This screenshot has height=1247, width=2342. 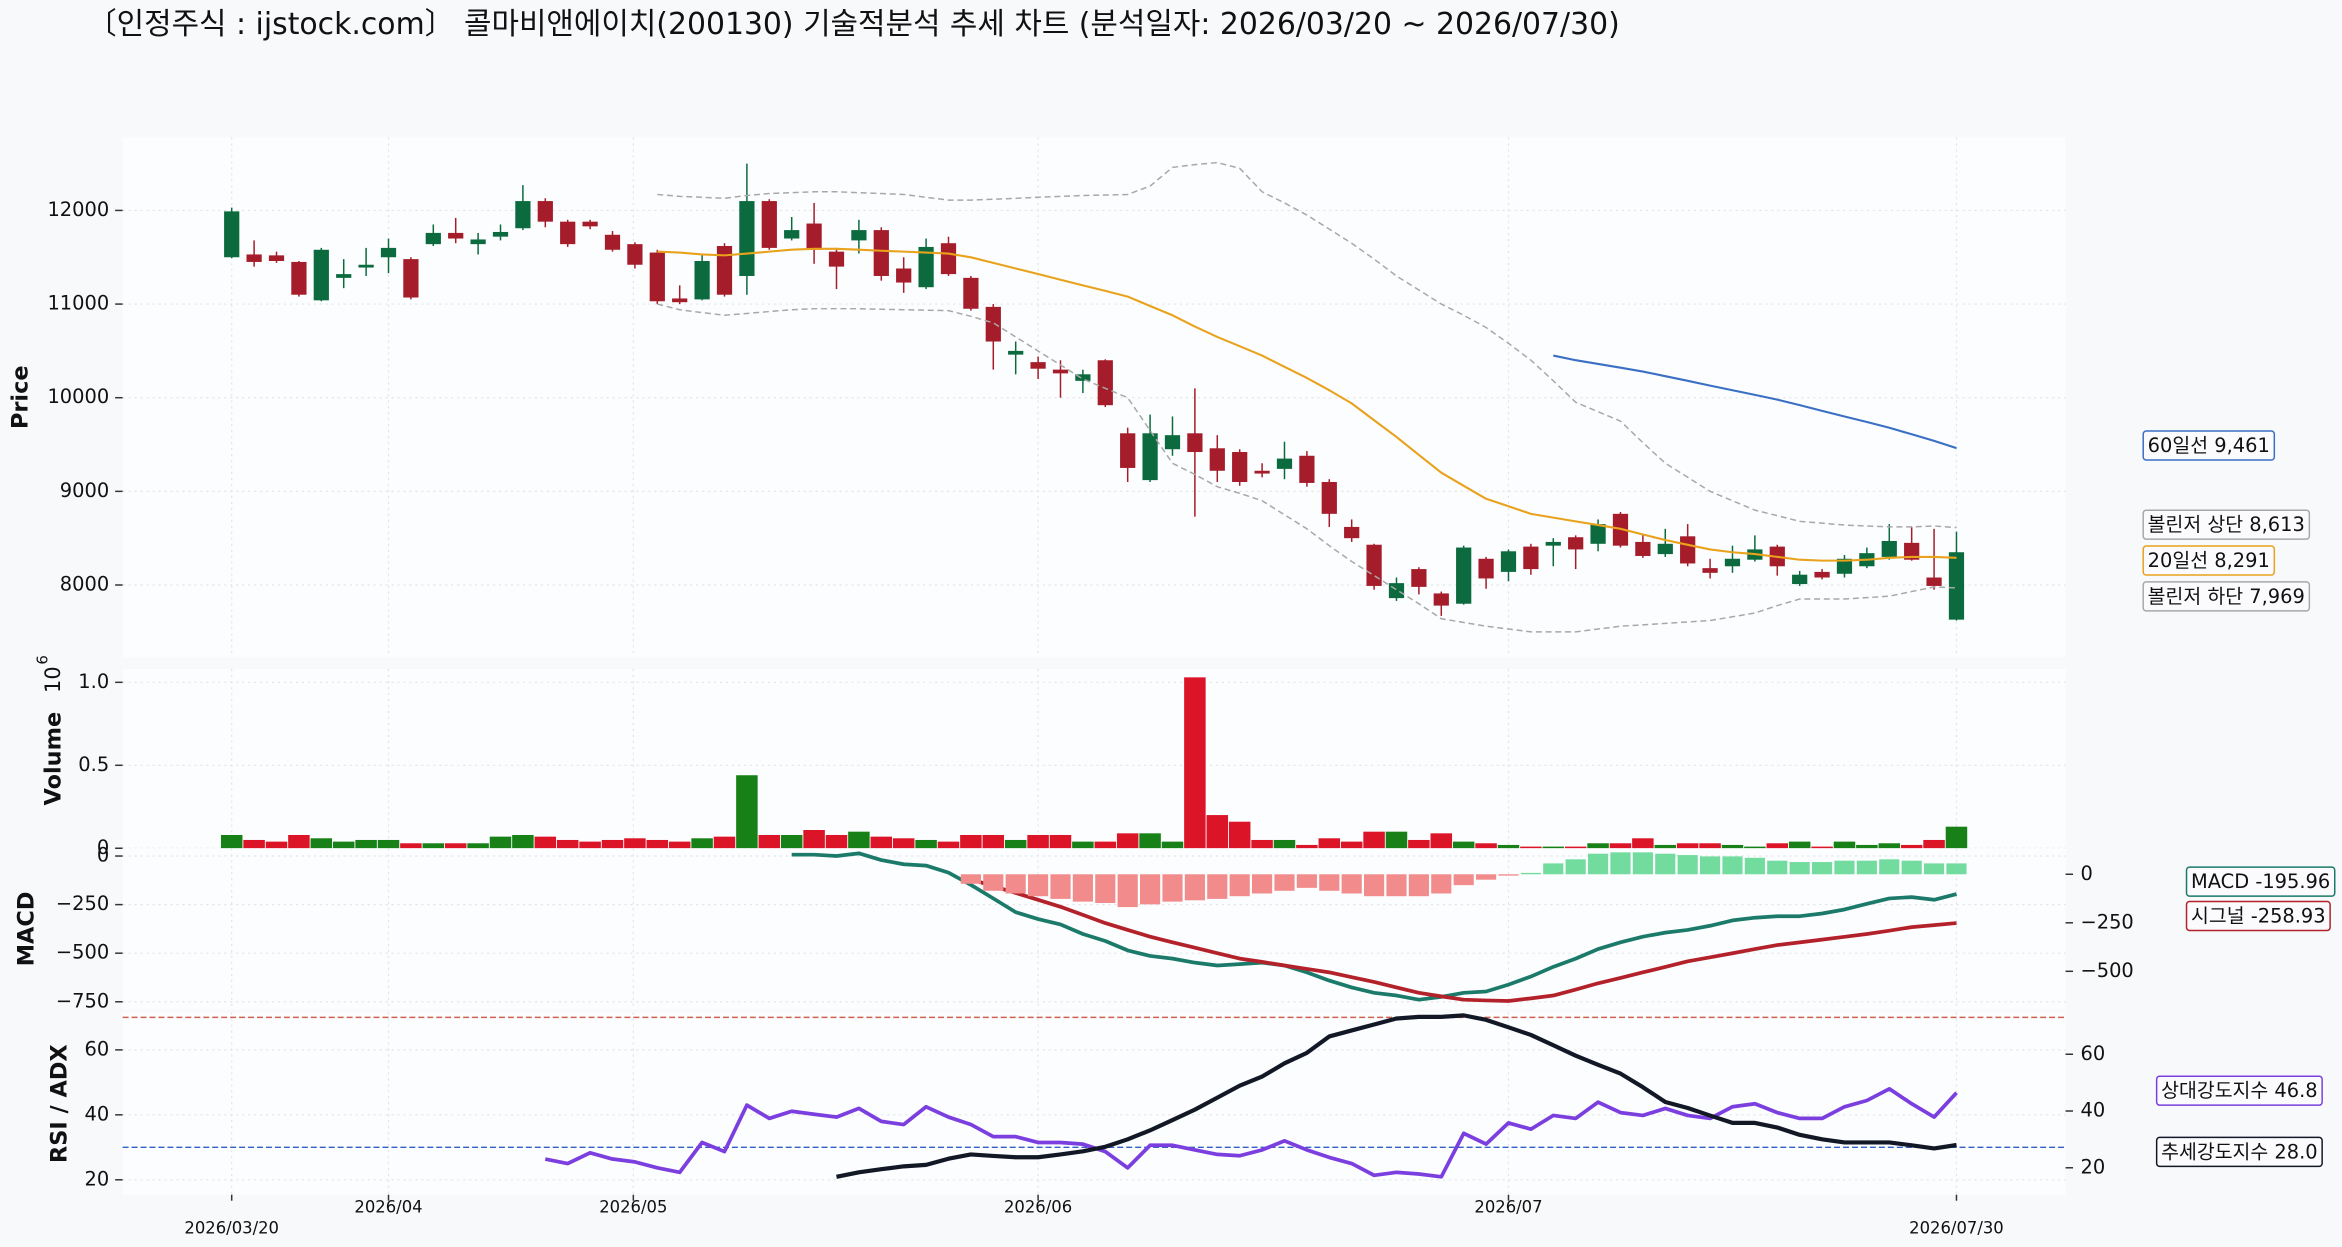 What do you see at coordinates (2092, 1053) in the screenshot?
I see `y2-tick-label: 60` at bounding box center [2092, 1053].